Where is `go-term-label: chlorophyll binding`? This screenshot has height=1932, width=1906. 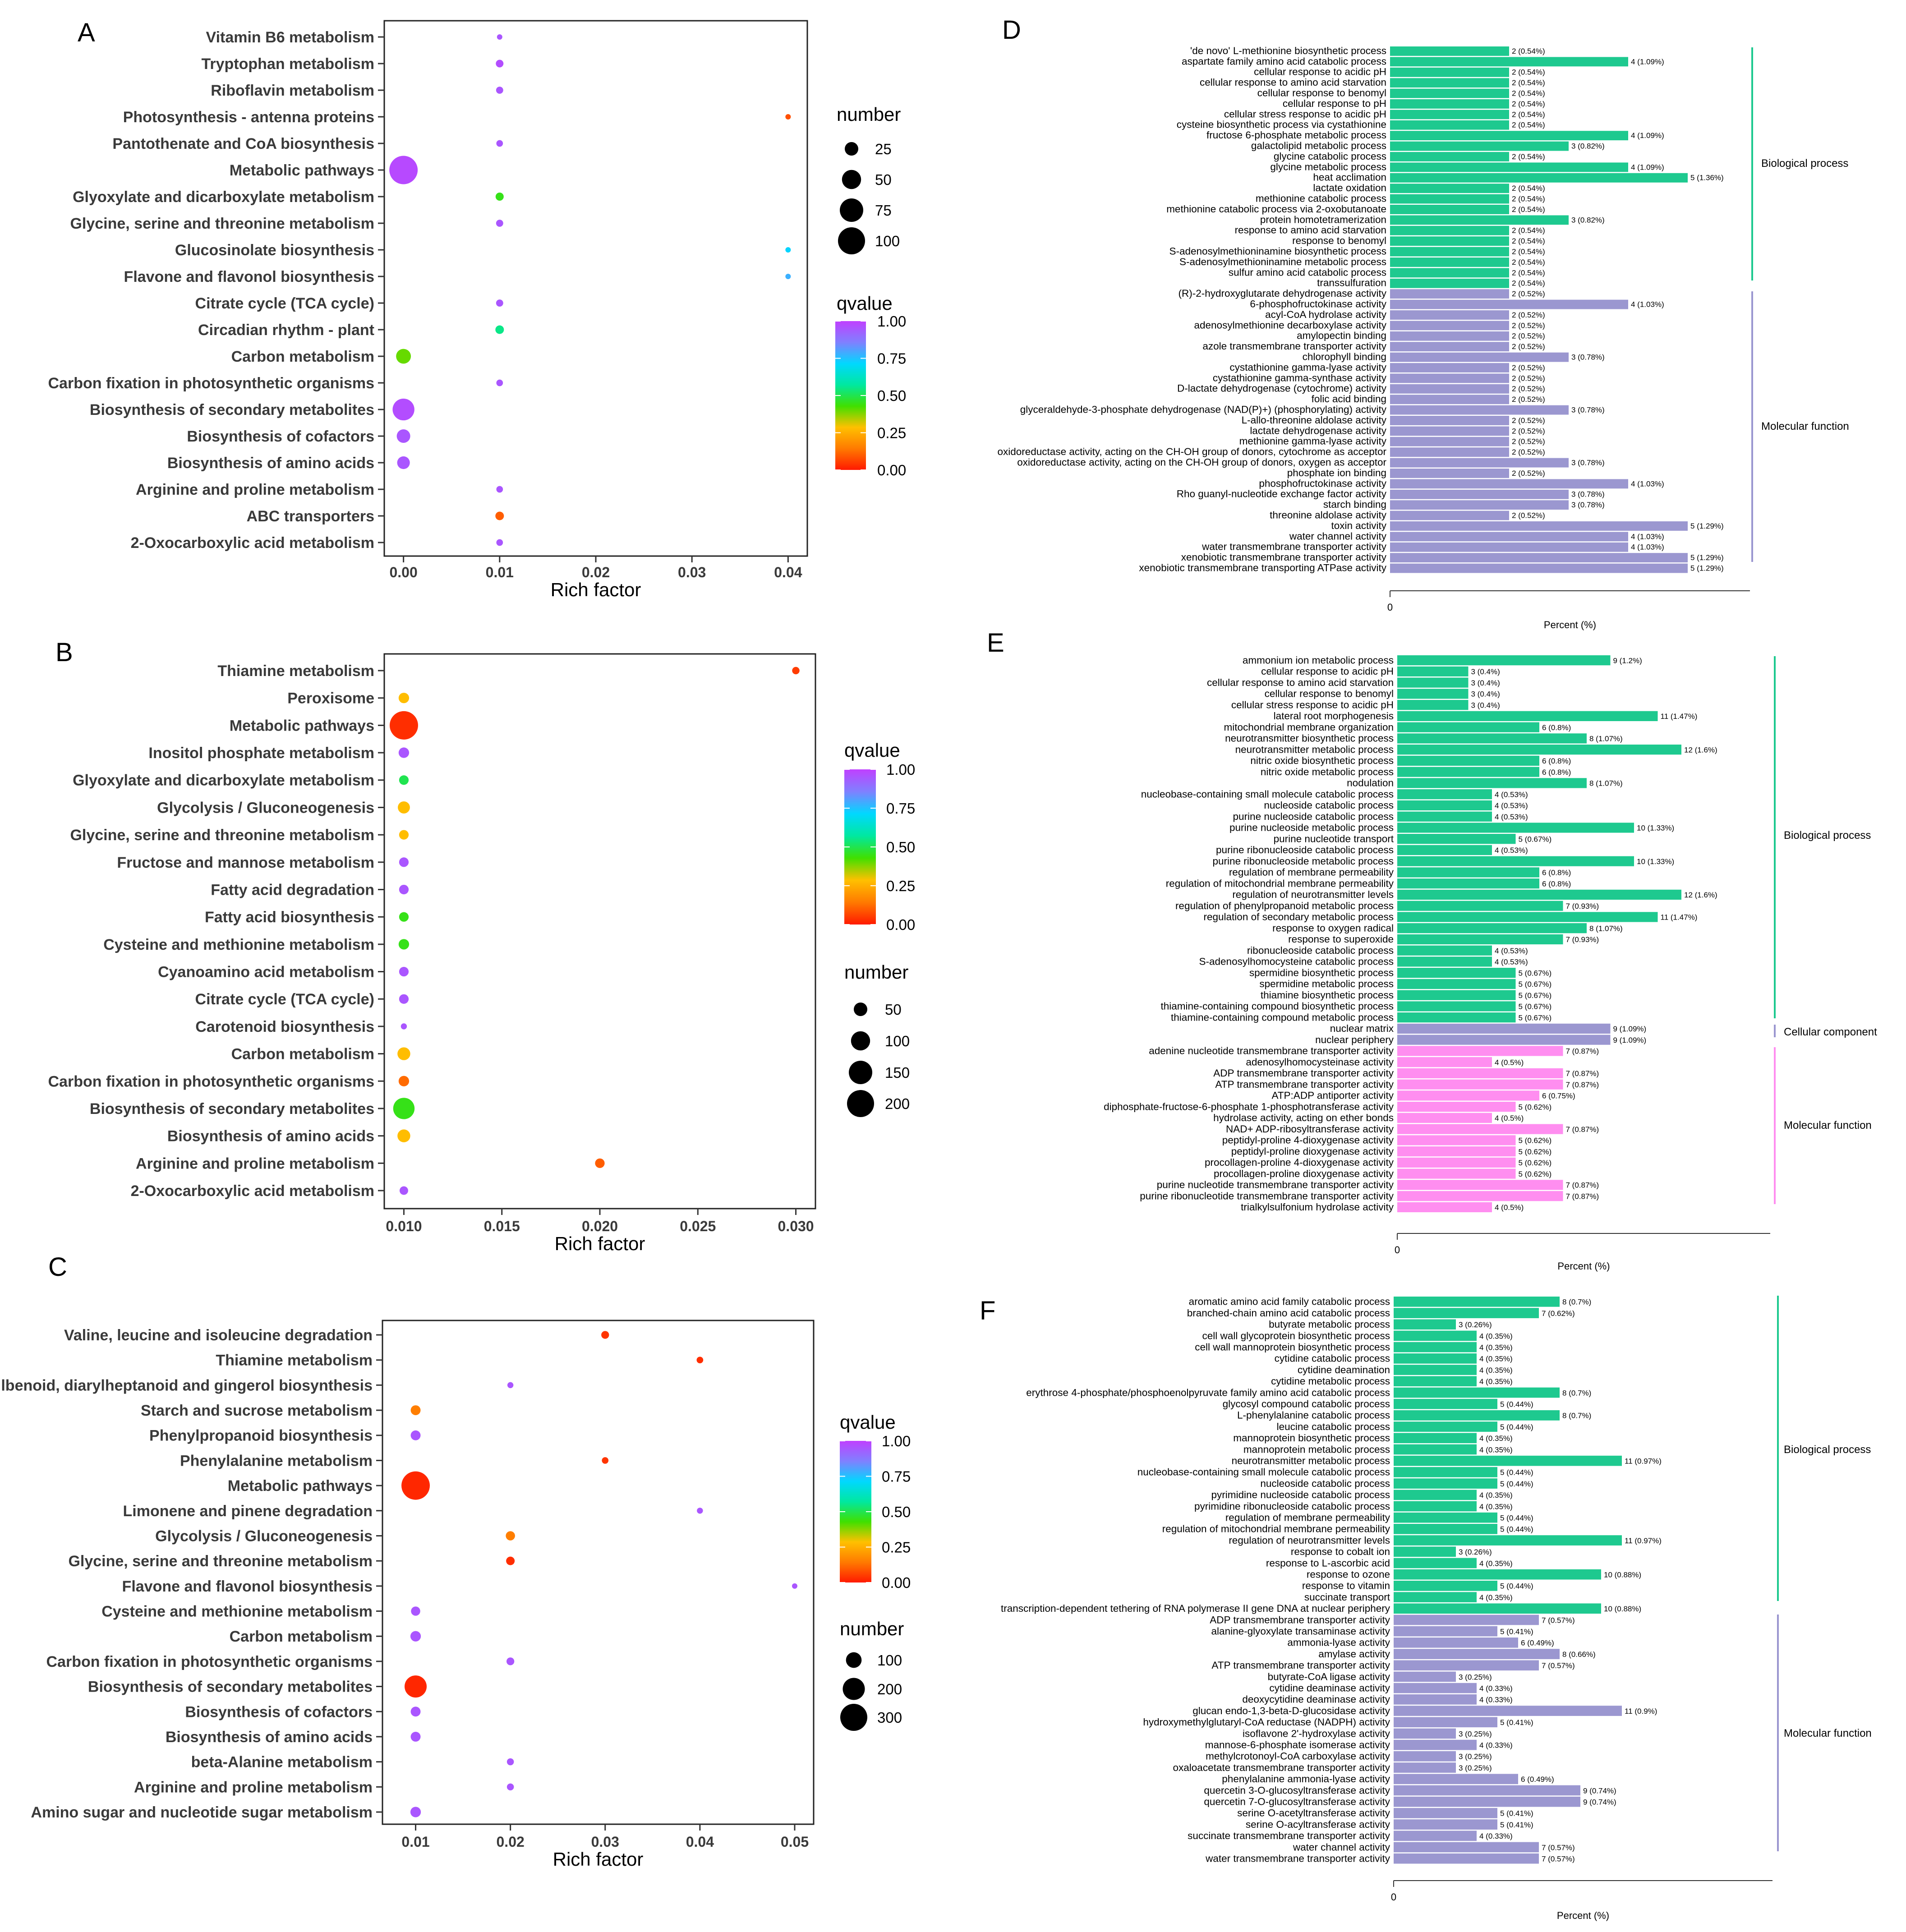
go-term-label: chlorophyll binding is located at coordinates (1344, 357).